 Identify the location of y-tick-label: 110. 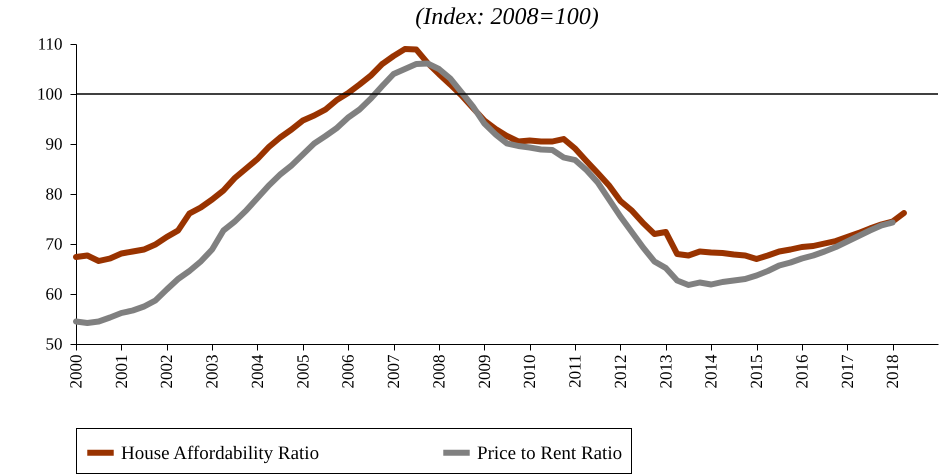
(50, 44).